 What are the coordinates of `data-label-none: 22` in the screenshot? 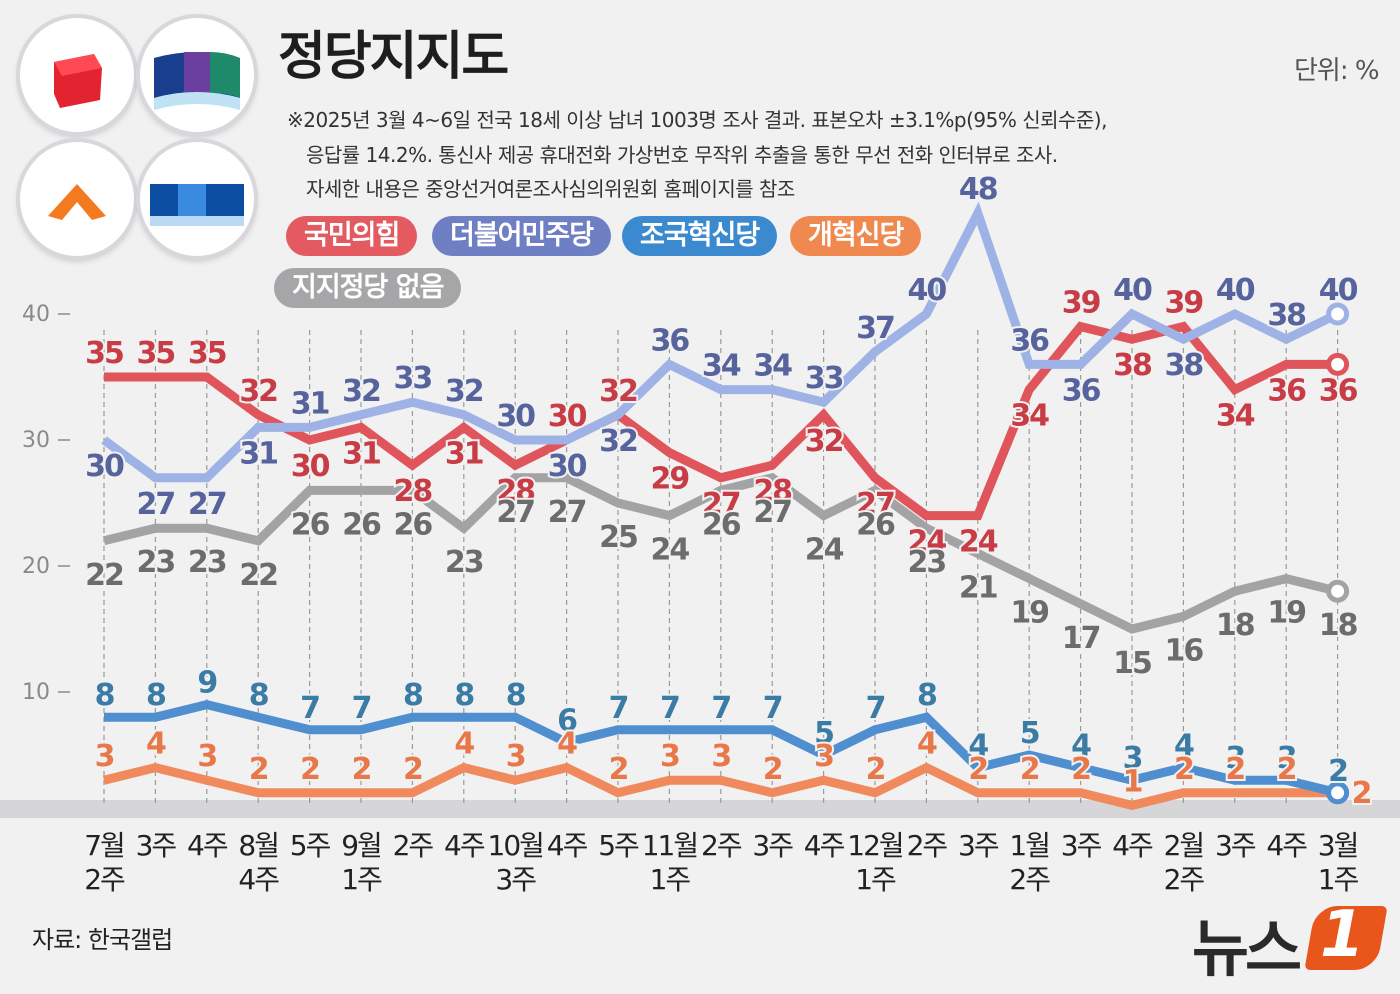 It's located at (258, 575).